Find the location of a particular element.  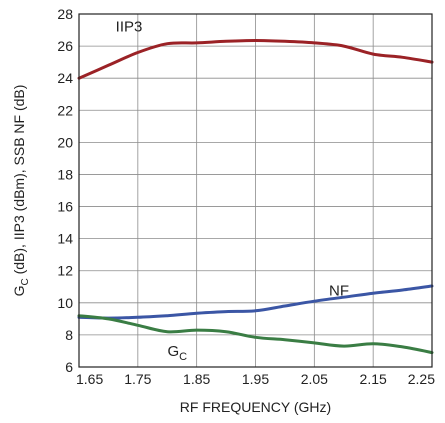

y-tick-label: 16 is located at coordinates (65, 207).